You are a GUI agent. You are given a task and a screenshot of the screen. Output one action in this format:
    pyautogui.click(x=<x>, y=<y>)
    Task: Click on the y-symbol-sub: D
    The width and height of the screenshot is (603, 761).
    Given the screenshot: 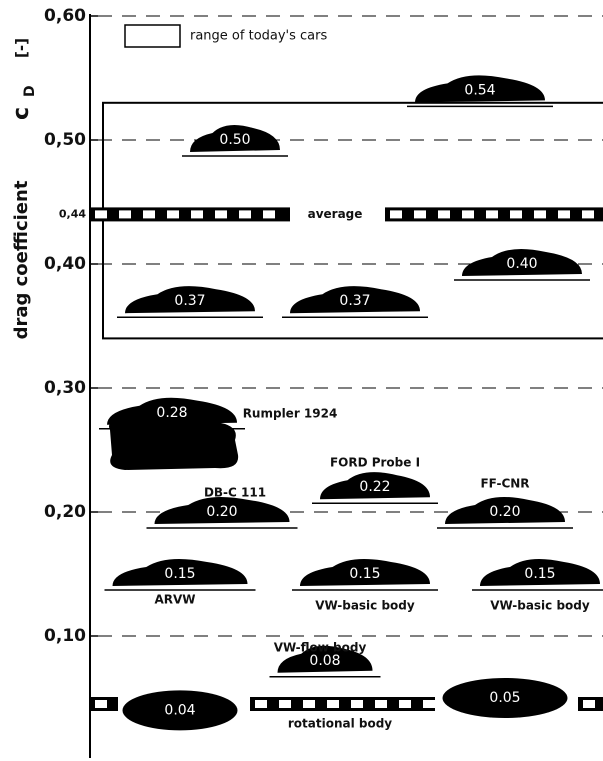 What is the action you would take?
    pyautogui.click(x=30, y=91)
    